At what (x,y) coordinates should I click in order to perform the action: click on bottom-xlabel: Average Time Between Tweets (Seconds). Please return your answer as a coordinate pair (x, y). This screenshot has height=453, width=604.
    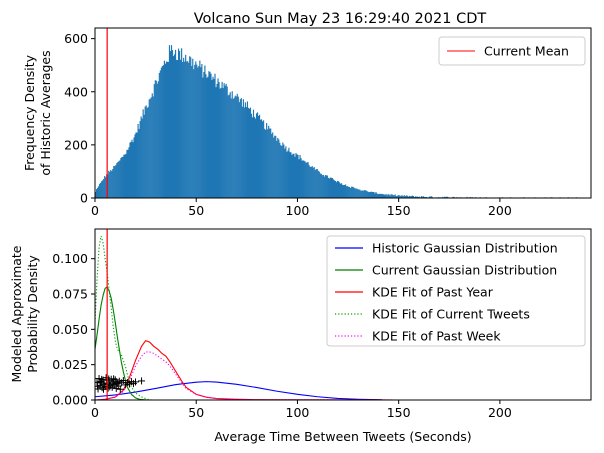
    Looking at the image, I should click on (342, 436).